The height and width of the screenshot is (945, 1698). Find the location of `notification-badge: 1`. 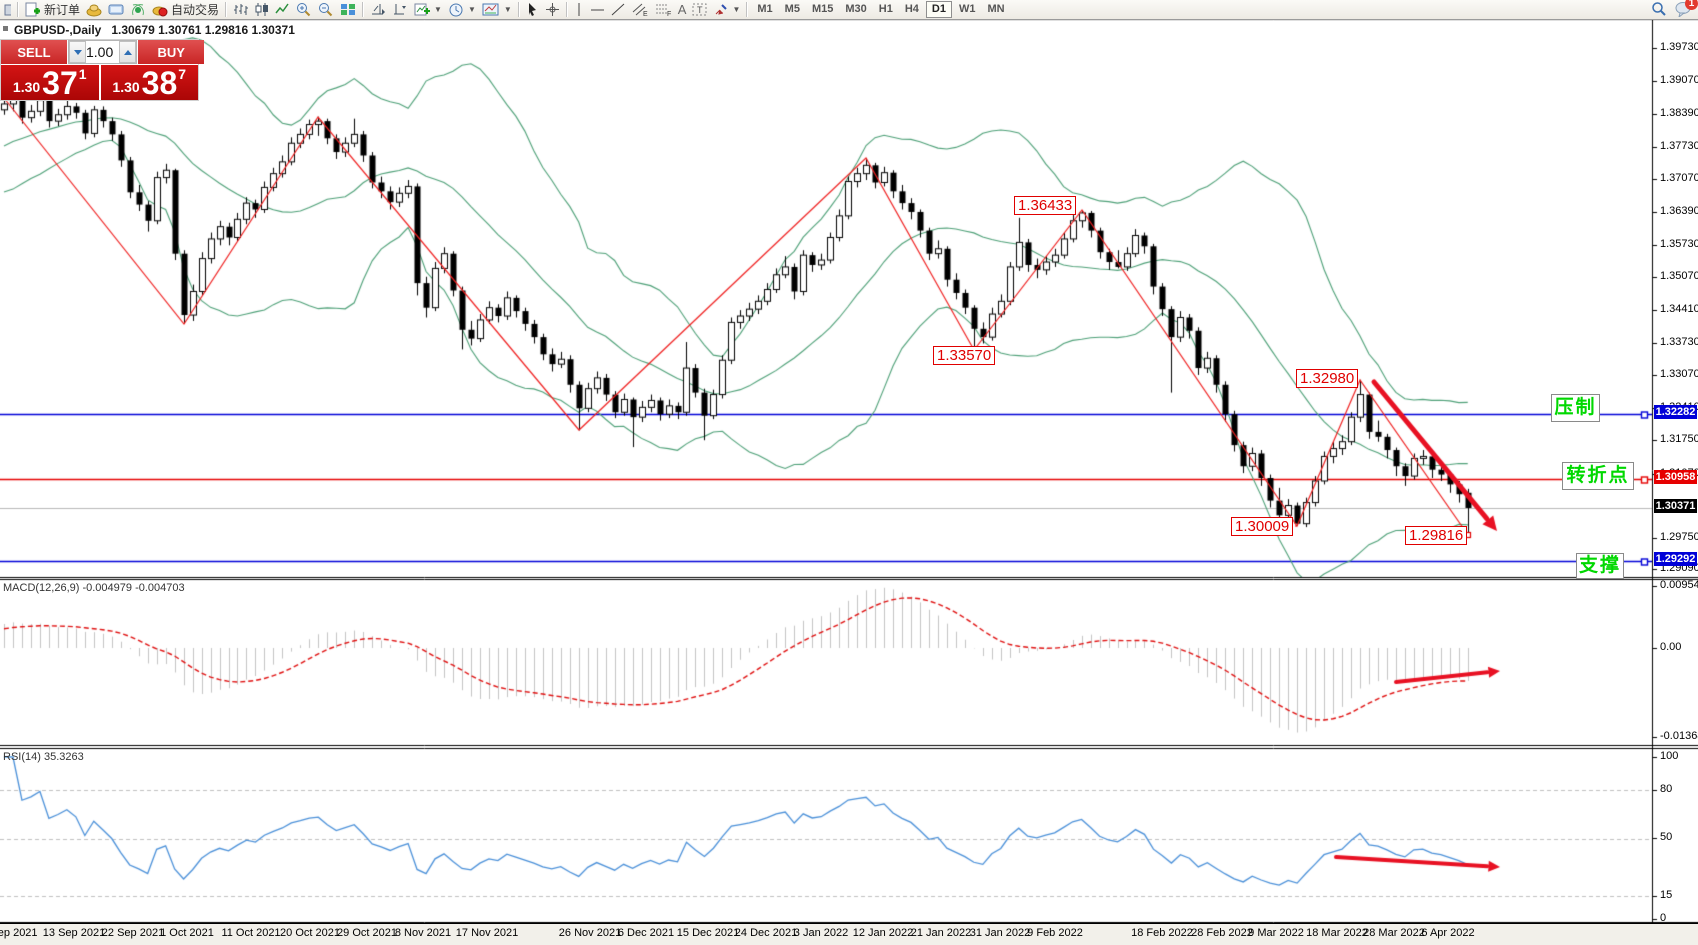

notification-badge: 1 is located at coordinates (1691, 5).